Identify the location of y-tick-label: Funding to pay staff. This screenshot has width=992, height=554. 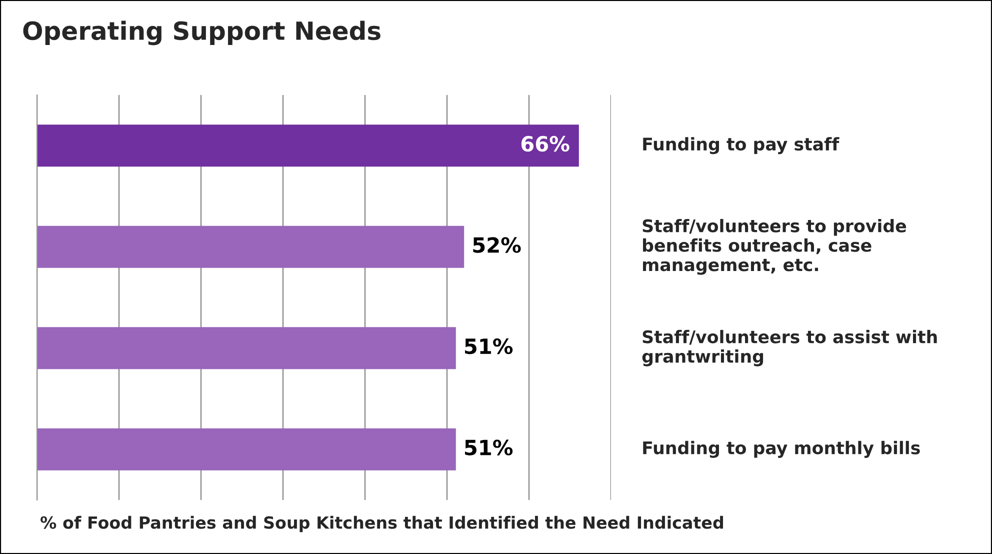
(741, 145).